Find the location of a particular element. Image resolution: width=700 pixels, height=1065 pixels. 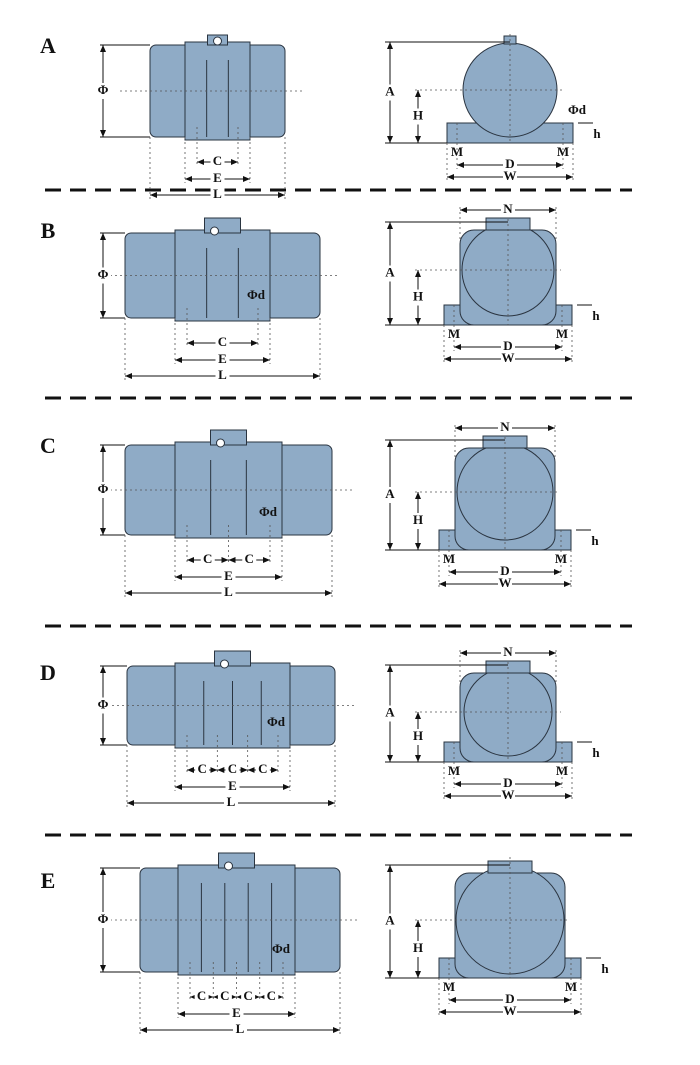

section-letter: D is located at coordinates (48, 672).